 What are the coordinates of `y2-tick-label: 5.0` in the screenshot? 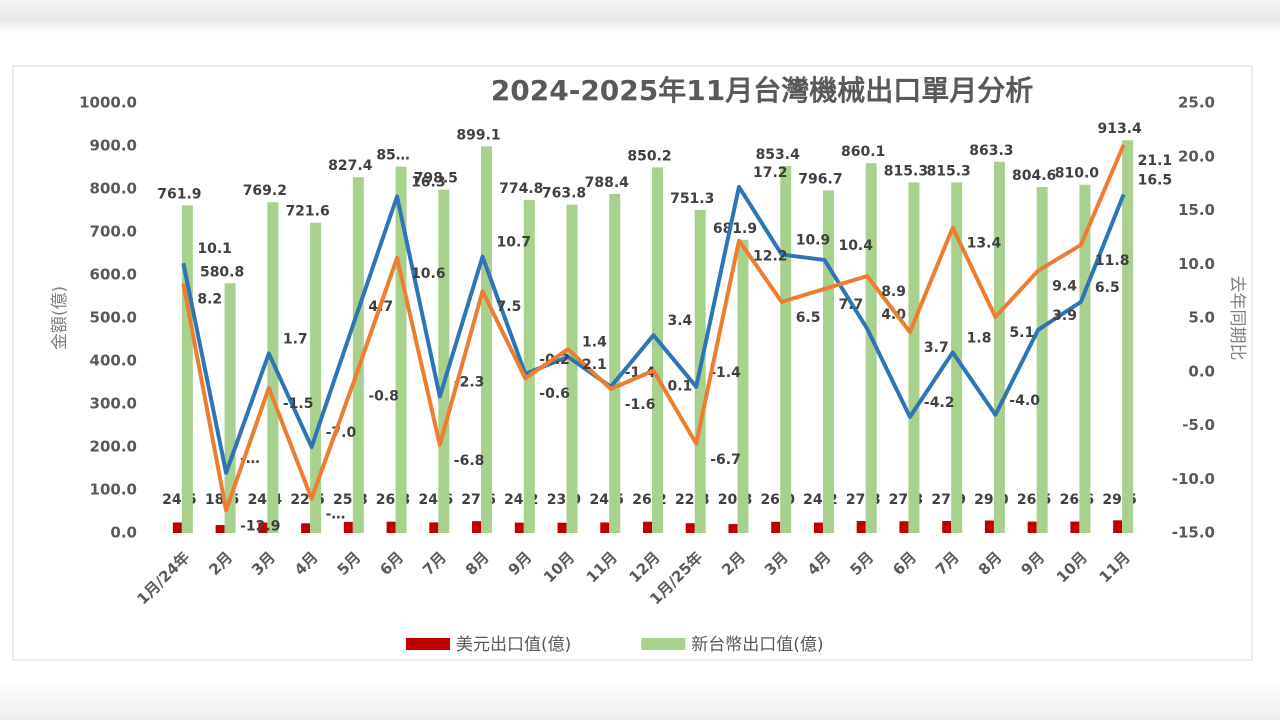 It's located at (1201, 318).